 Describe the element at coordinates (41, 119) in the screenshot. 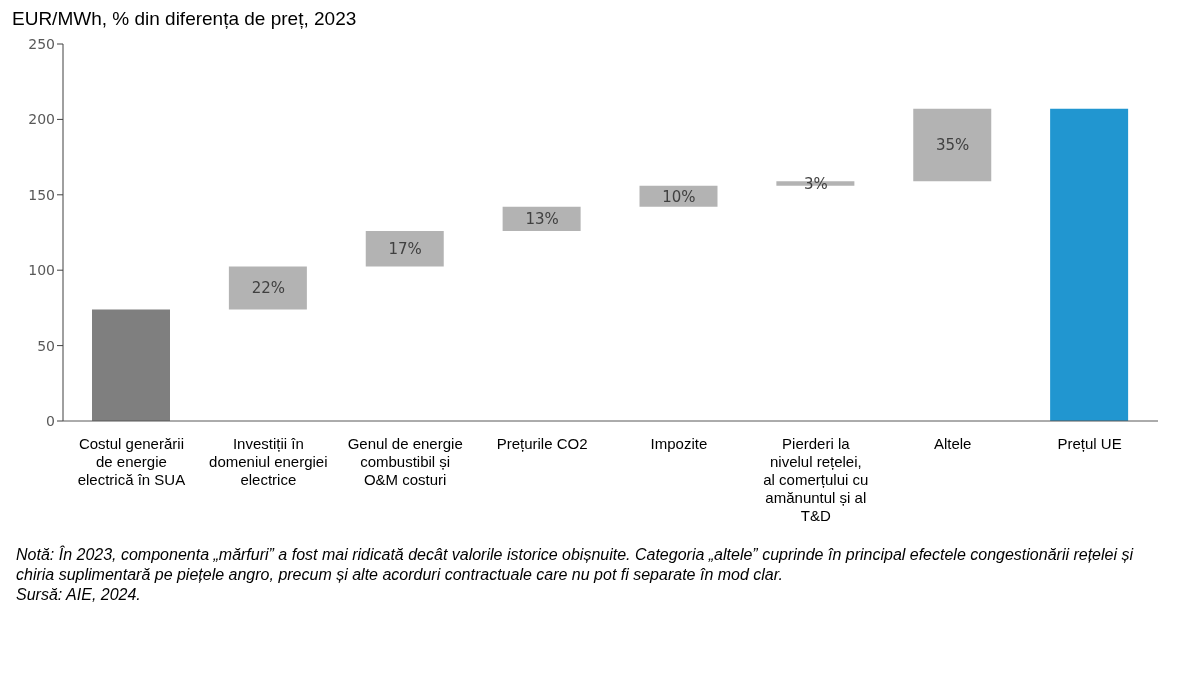

I see `y-tick-label: 200` at that location.